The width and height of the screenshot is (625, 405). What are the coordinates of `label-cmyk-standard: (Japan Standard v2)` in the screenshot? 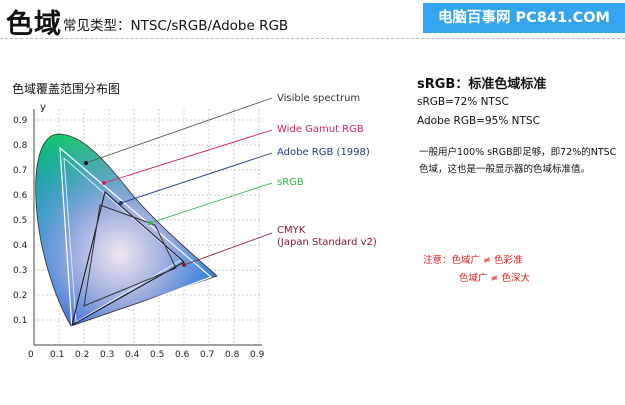 It's located at (327, 242).